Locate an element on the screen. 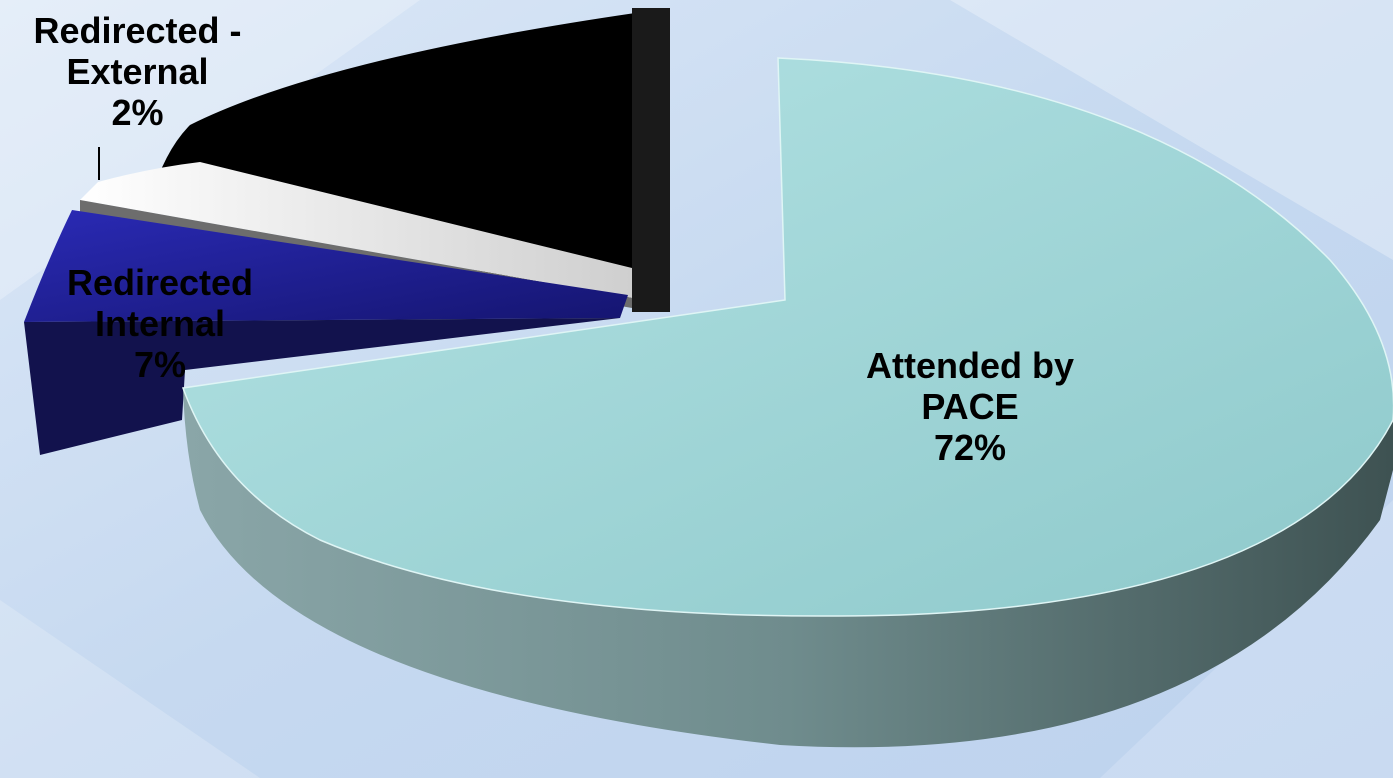 Image resolution: width=1393 pixels, height=778 pixels. label-ext-line2: External is located at coordinates (137, 71).